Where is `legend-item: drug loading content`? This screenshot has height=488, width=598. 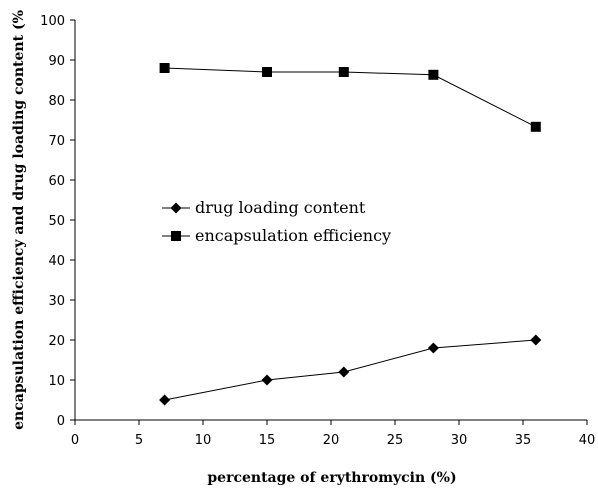 legend-item: drug loading content is located at coordinates (264, 207).